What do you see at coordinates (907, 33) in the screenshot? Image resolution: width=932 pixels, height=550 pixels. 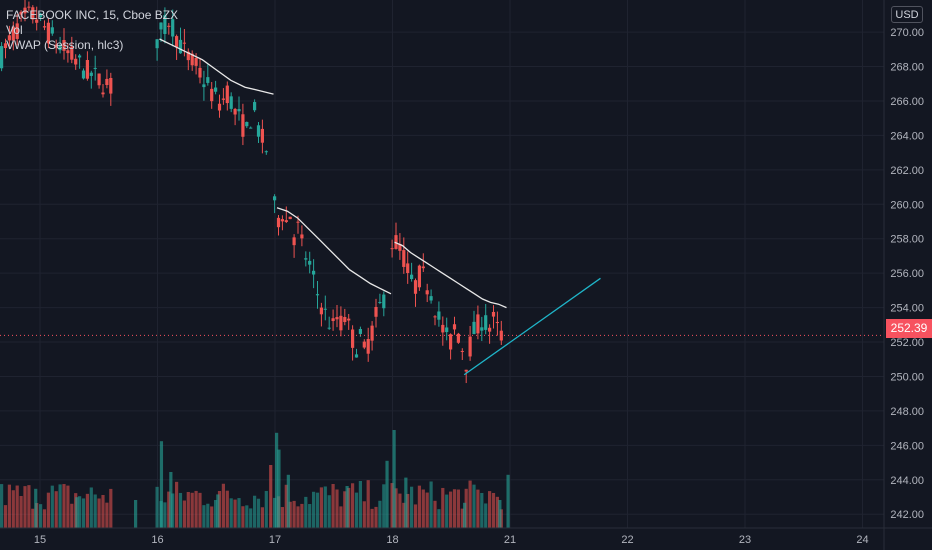 I see `price-tick-label: 270.00` at bounding box center [907, 33].